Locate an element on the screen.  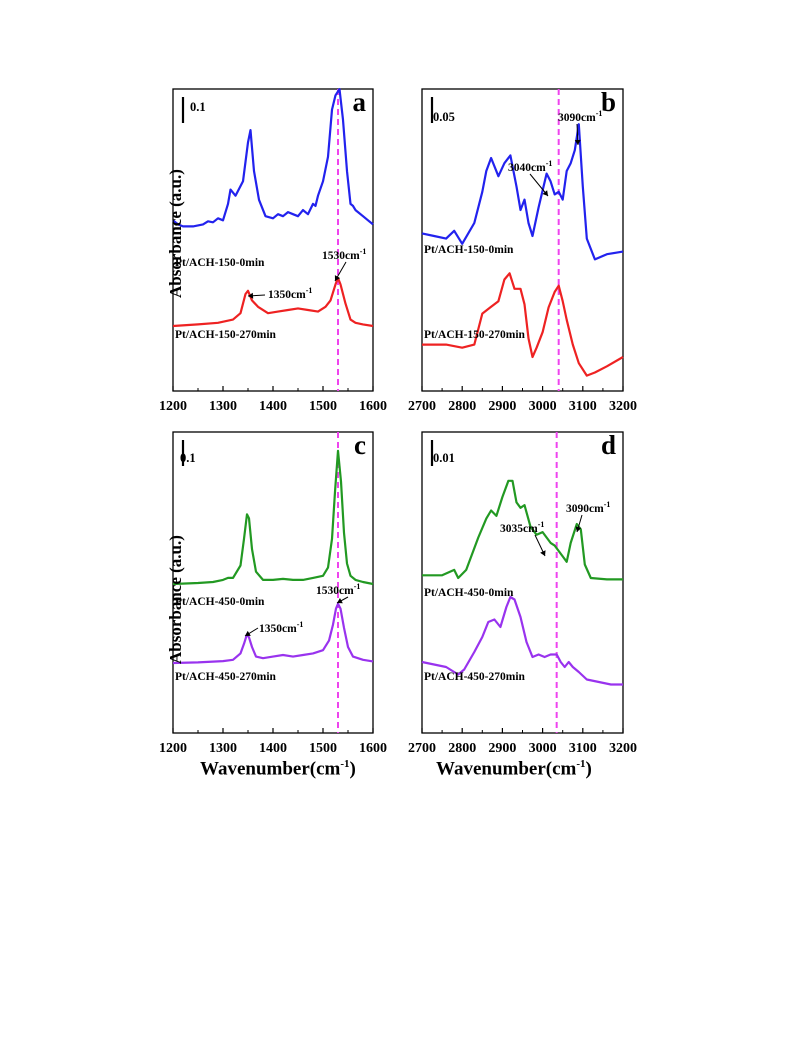
y-axis-label-bottom: Absorbance (a.u.) is located at coordinates (175, 599).